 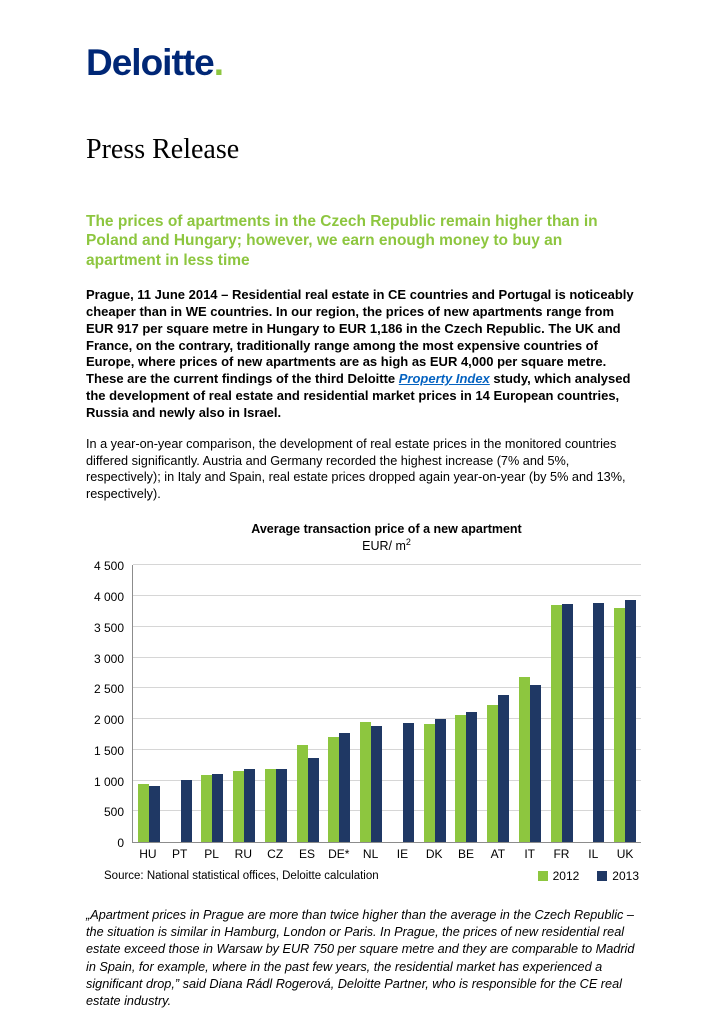 What do you see at coordinates (148, 854) in the screenshot?
I see `x-tick-HU: HU` at bounding box center [148, 854].